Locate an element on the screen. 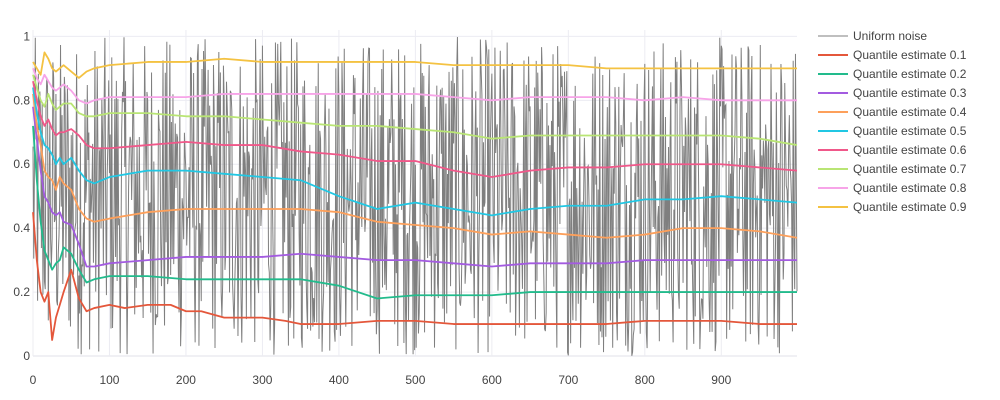  x-tick-label: 300 is located at coordinates (262, 380).